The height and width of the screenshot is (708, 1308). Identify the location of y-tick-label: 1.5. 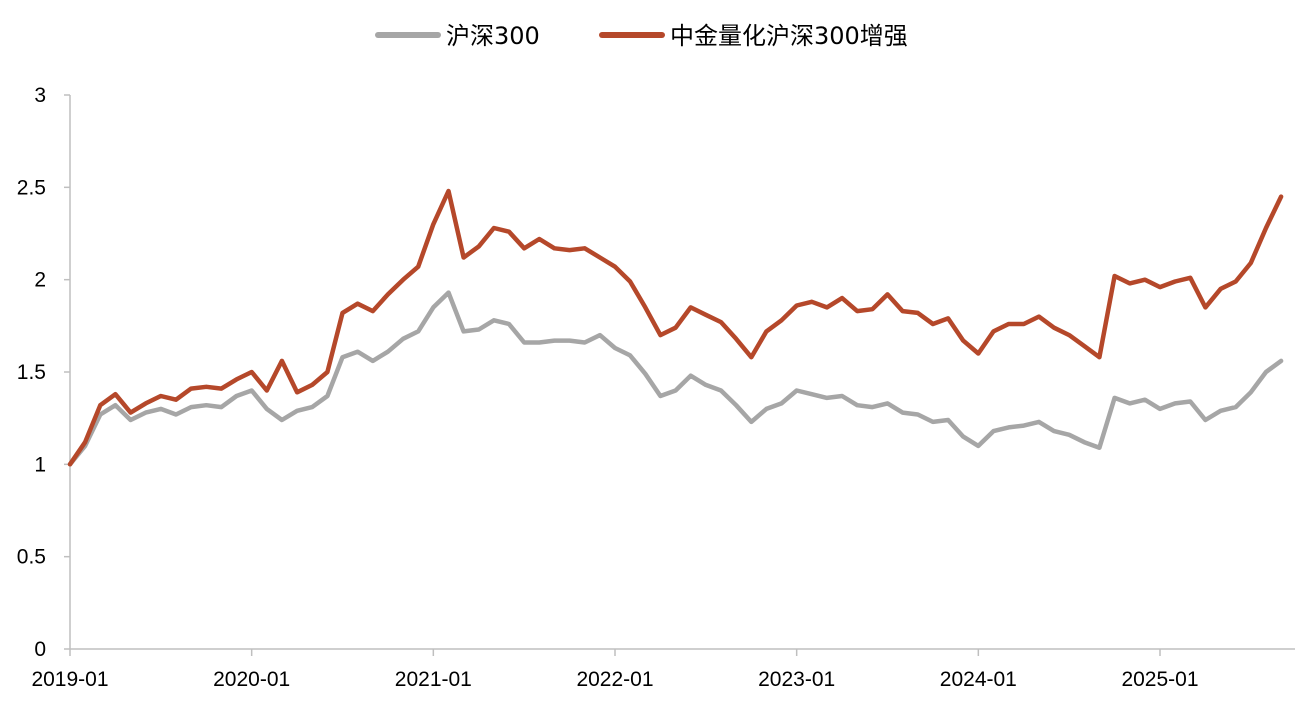
(31, 372).